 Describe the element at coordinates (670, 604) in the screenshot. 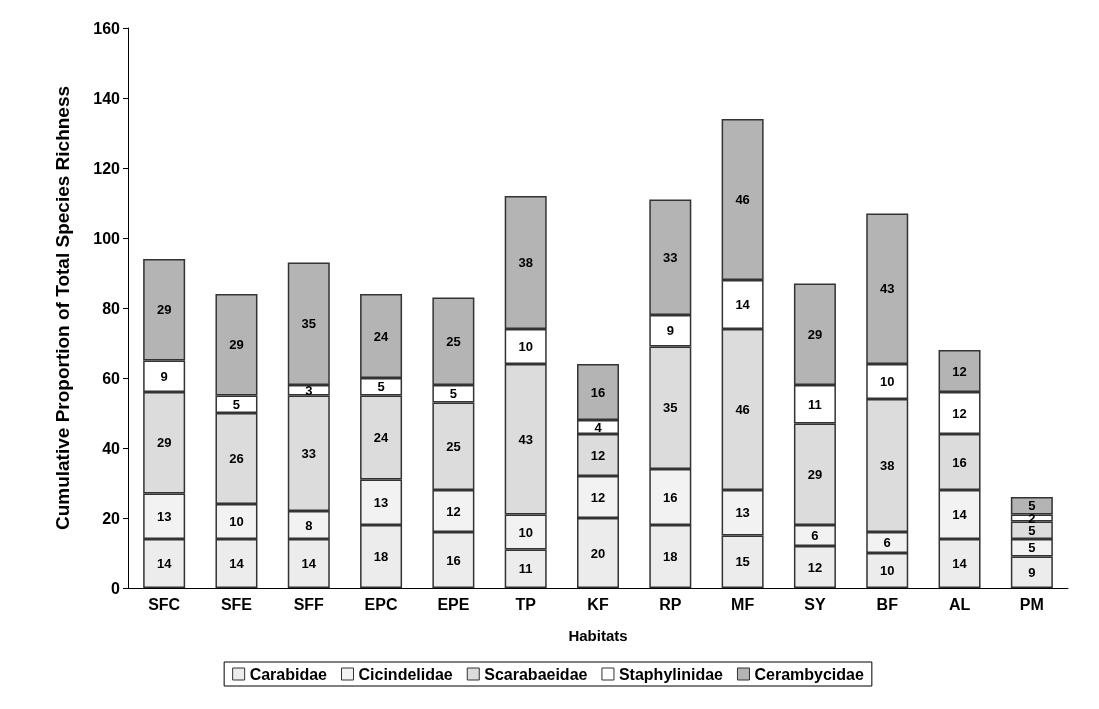

I see `x-tick-label: RP` at that location.